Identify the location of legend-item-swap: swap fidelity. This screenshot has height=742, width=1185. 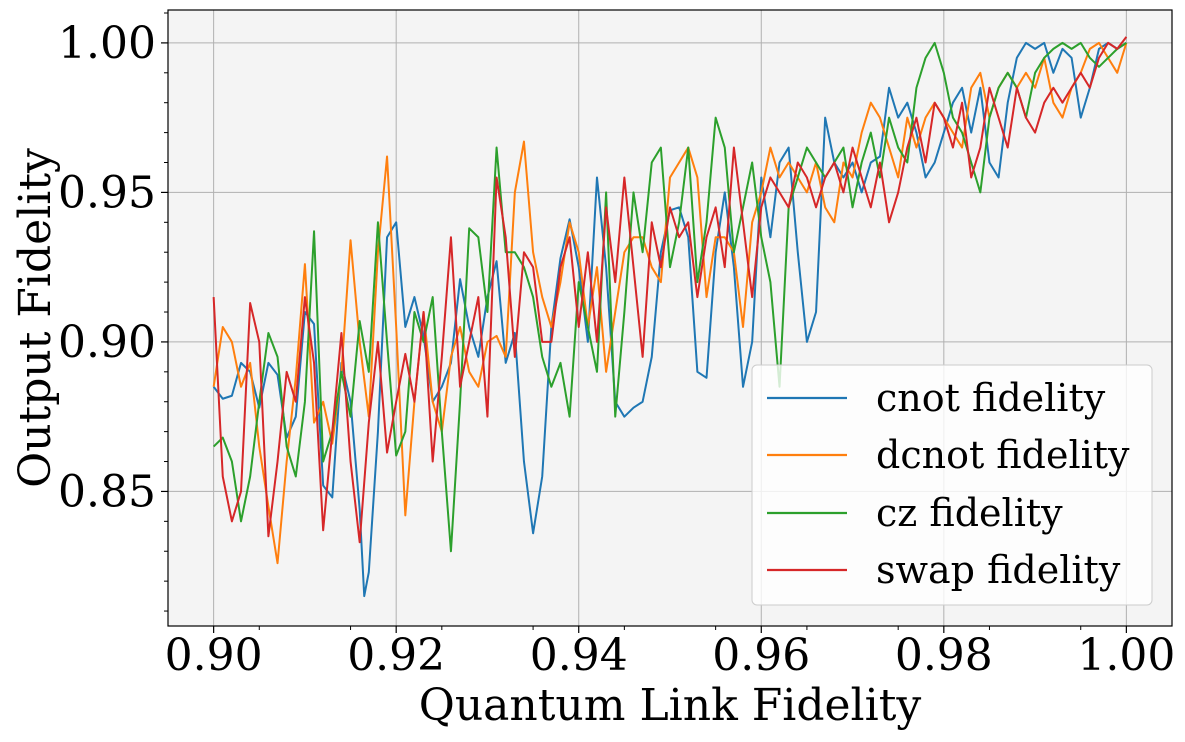
(944, 570).